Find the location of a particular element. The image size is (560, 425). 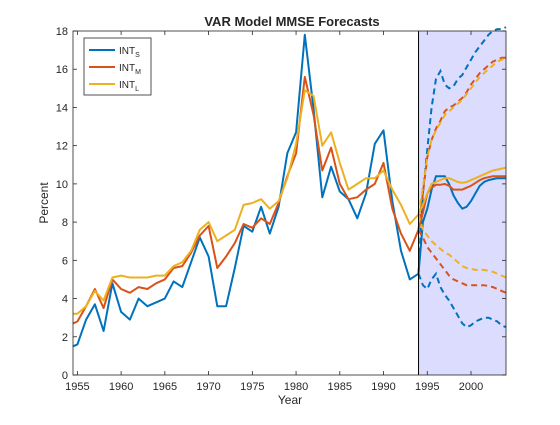

y-tick-label: 6 is located at coordinates (65, 261).